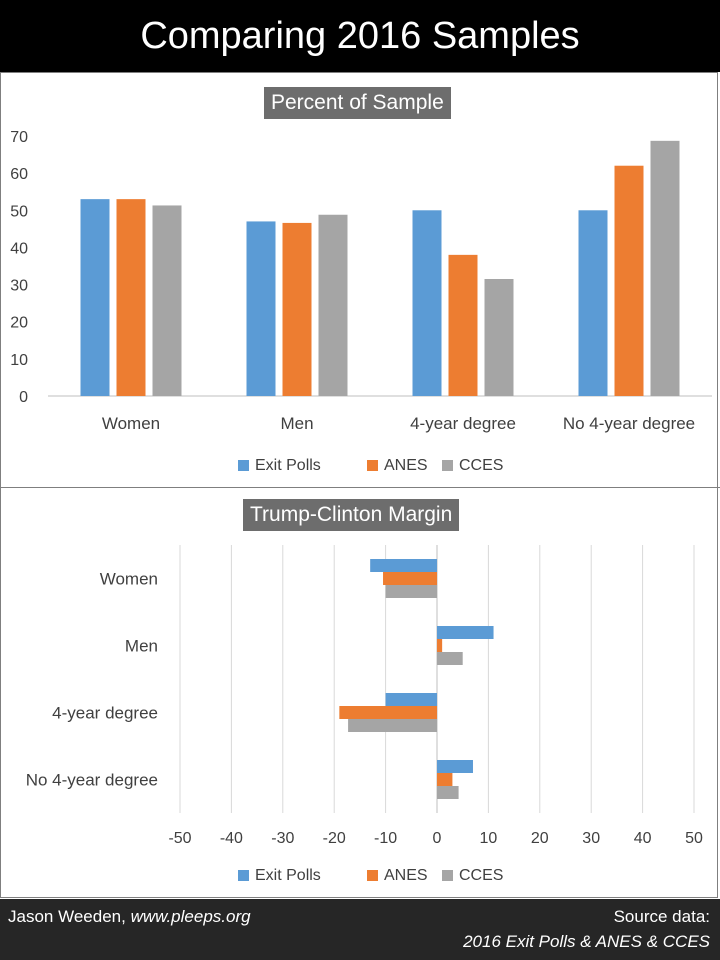 Image resolution: width=720 pixels, height=960 pixels. Describe the element at coordinates (179, 838) in the screenshot. I see `x-tick-label: -50` at that location.